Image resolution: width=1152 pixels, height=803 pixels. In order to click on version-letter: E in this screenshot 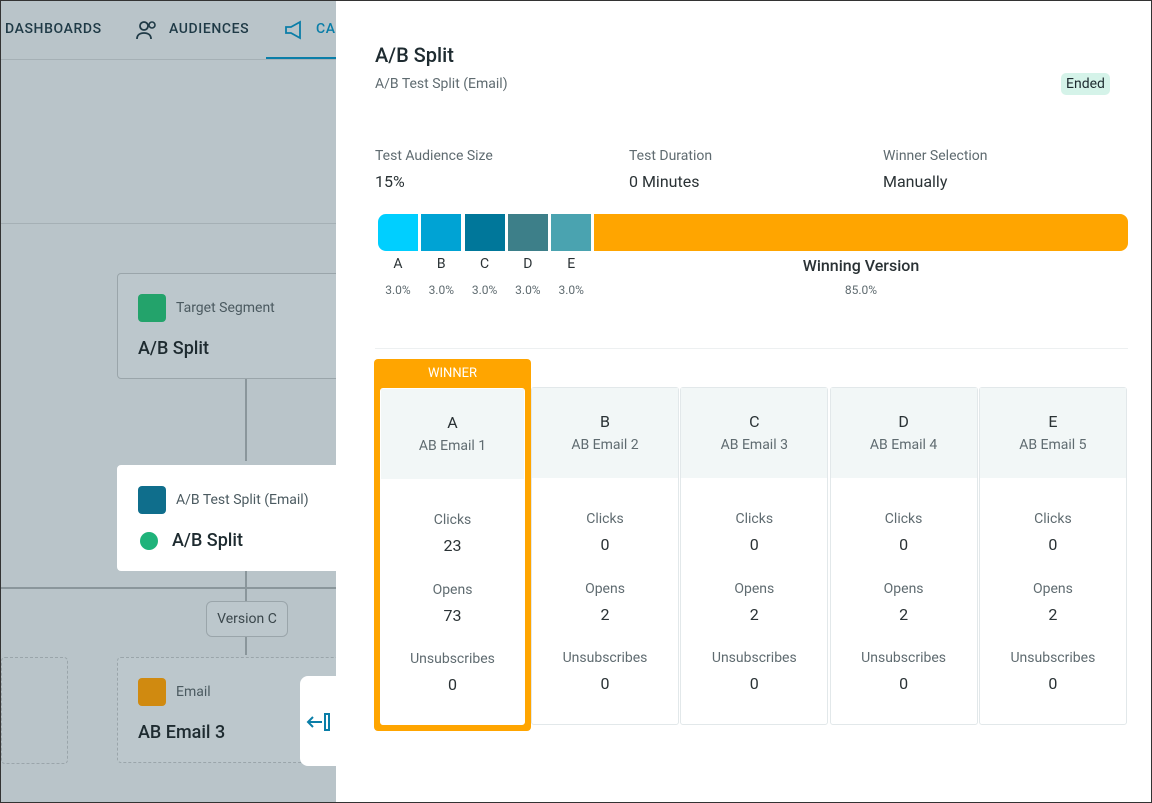, I will do `click(1053, 421)`.